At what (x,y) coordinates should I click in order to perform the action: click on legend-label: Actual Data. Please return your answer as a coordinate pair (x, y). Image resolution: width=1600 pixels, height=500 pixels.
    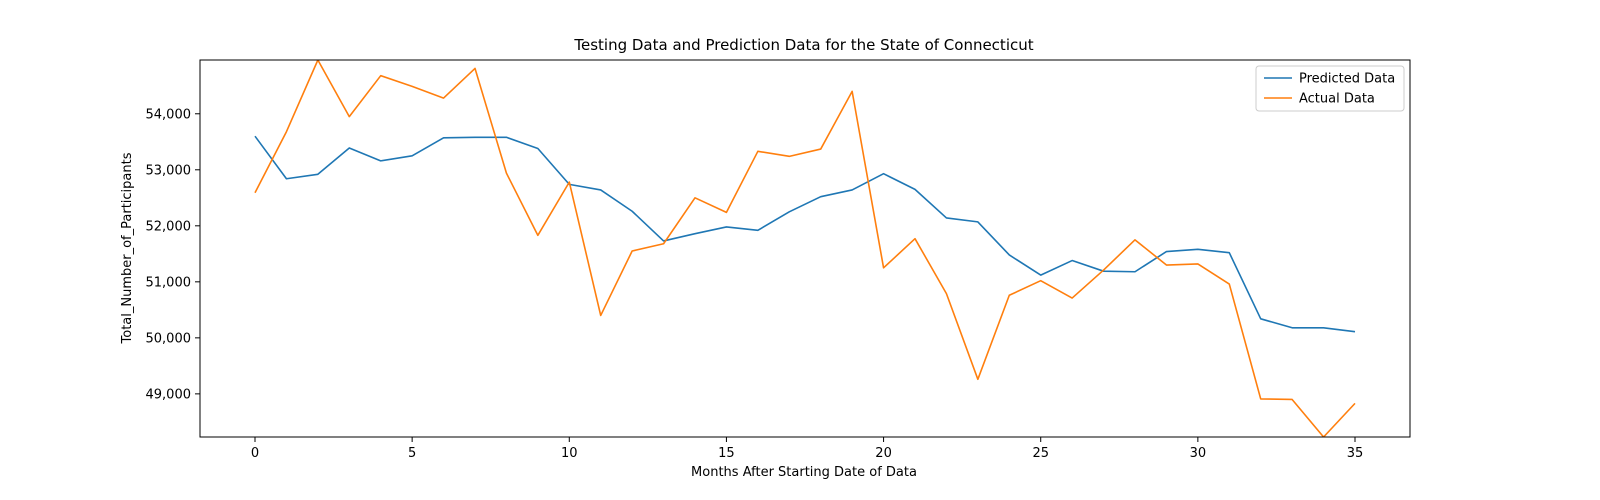
    Looking at the image, I should click on (1337, 99).